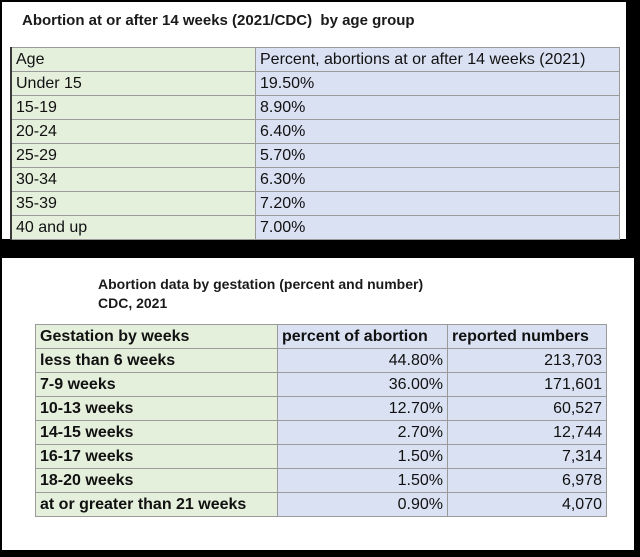  What do you see at coordinates (156, 504) in the screenshot?
I see `table-cell: at or greater than 21 weeks` at bounding box center [156, 504].